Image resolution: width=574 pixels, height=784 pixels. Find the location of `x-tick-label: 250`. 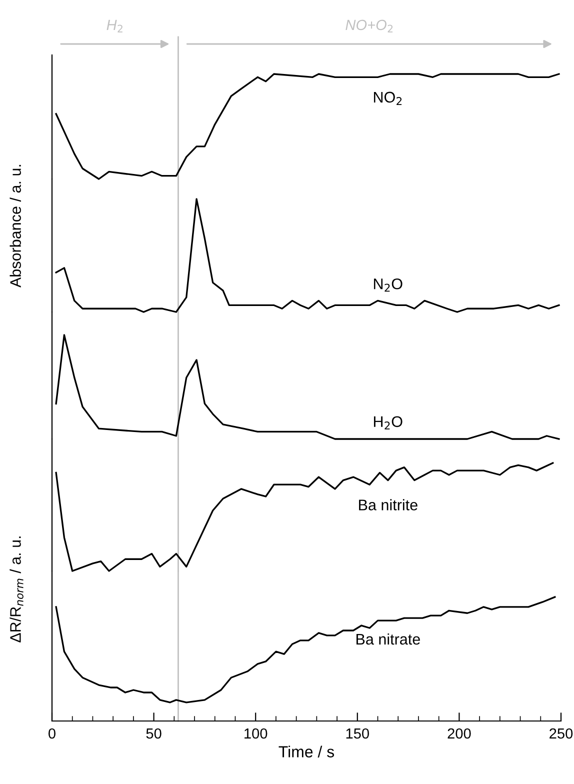

x-tick-label: 250 is located at coordinates (561, 733).